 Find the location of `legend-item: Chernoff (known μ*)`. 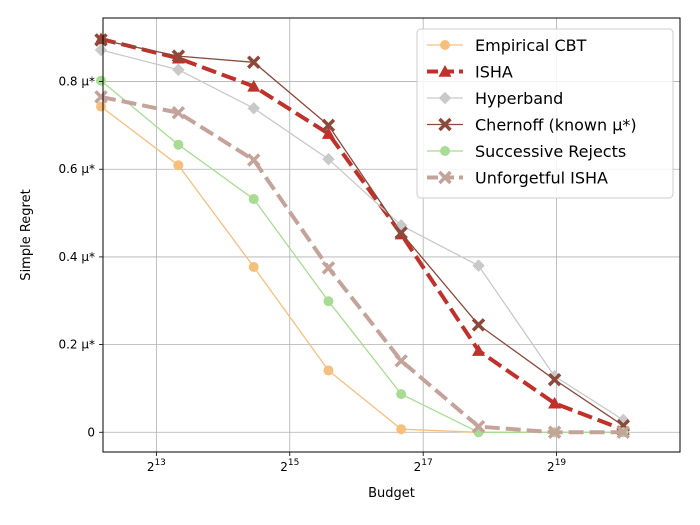

legend-item: Chernoff (known μ*) is located at coordinates (532, 125).